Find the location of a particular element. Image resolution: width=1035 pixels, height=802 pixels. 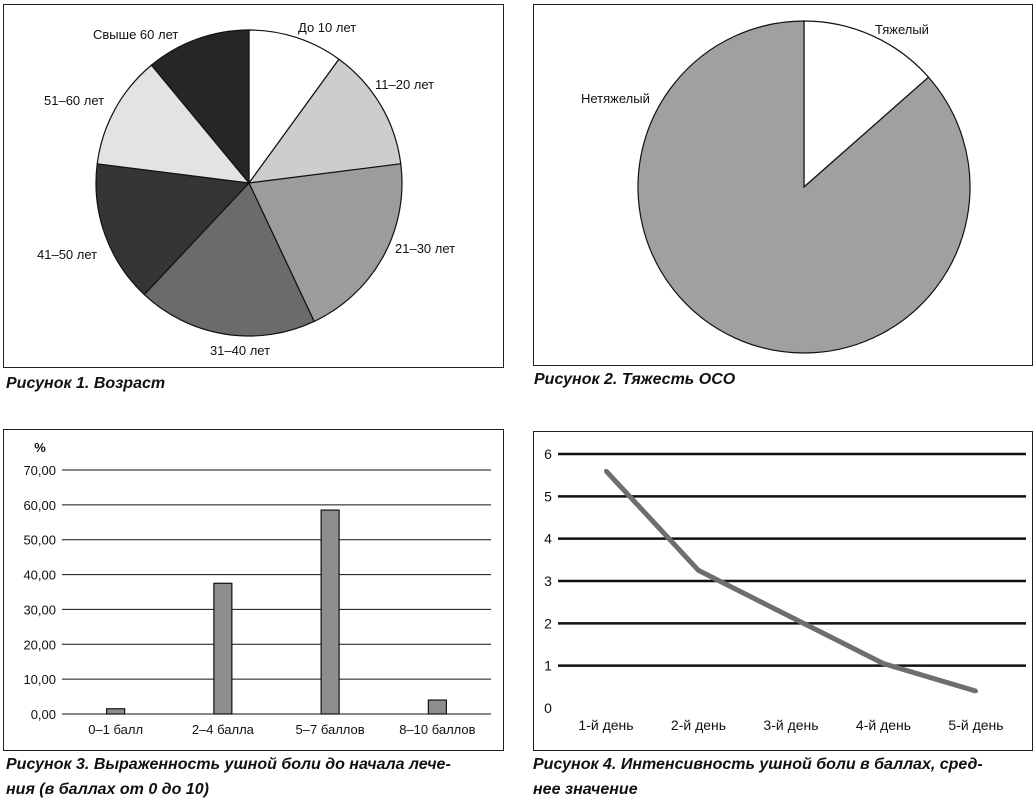

bar-2-4-балла is located at coordinates (223, 648).